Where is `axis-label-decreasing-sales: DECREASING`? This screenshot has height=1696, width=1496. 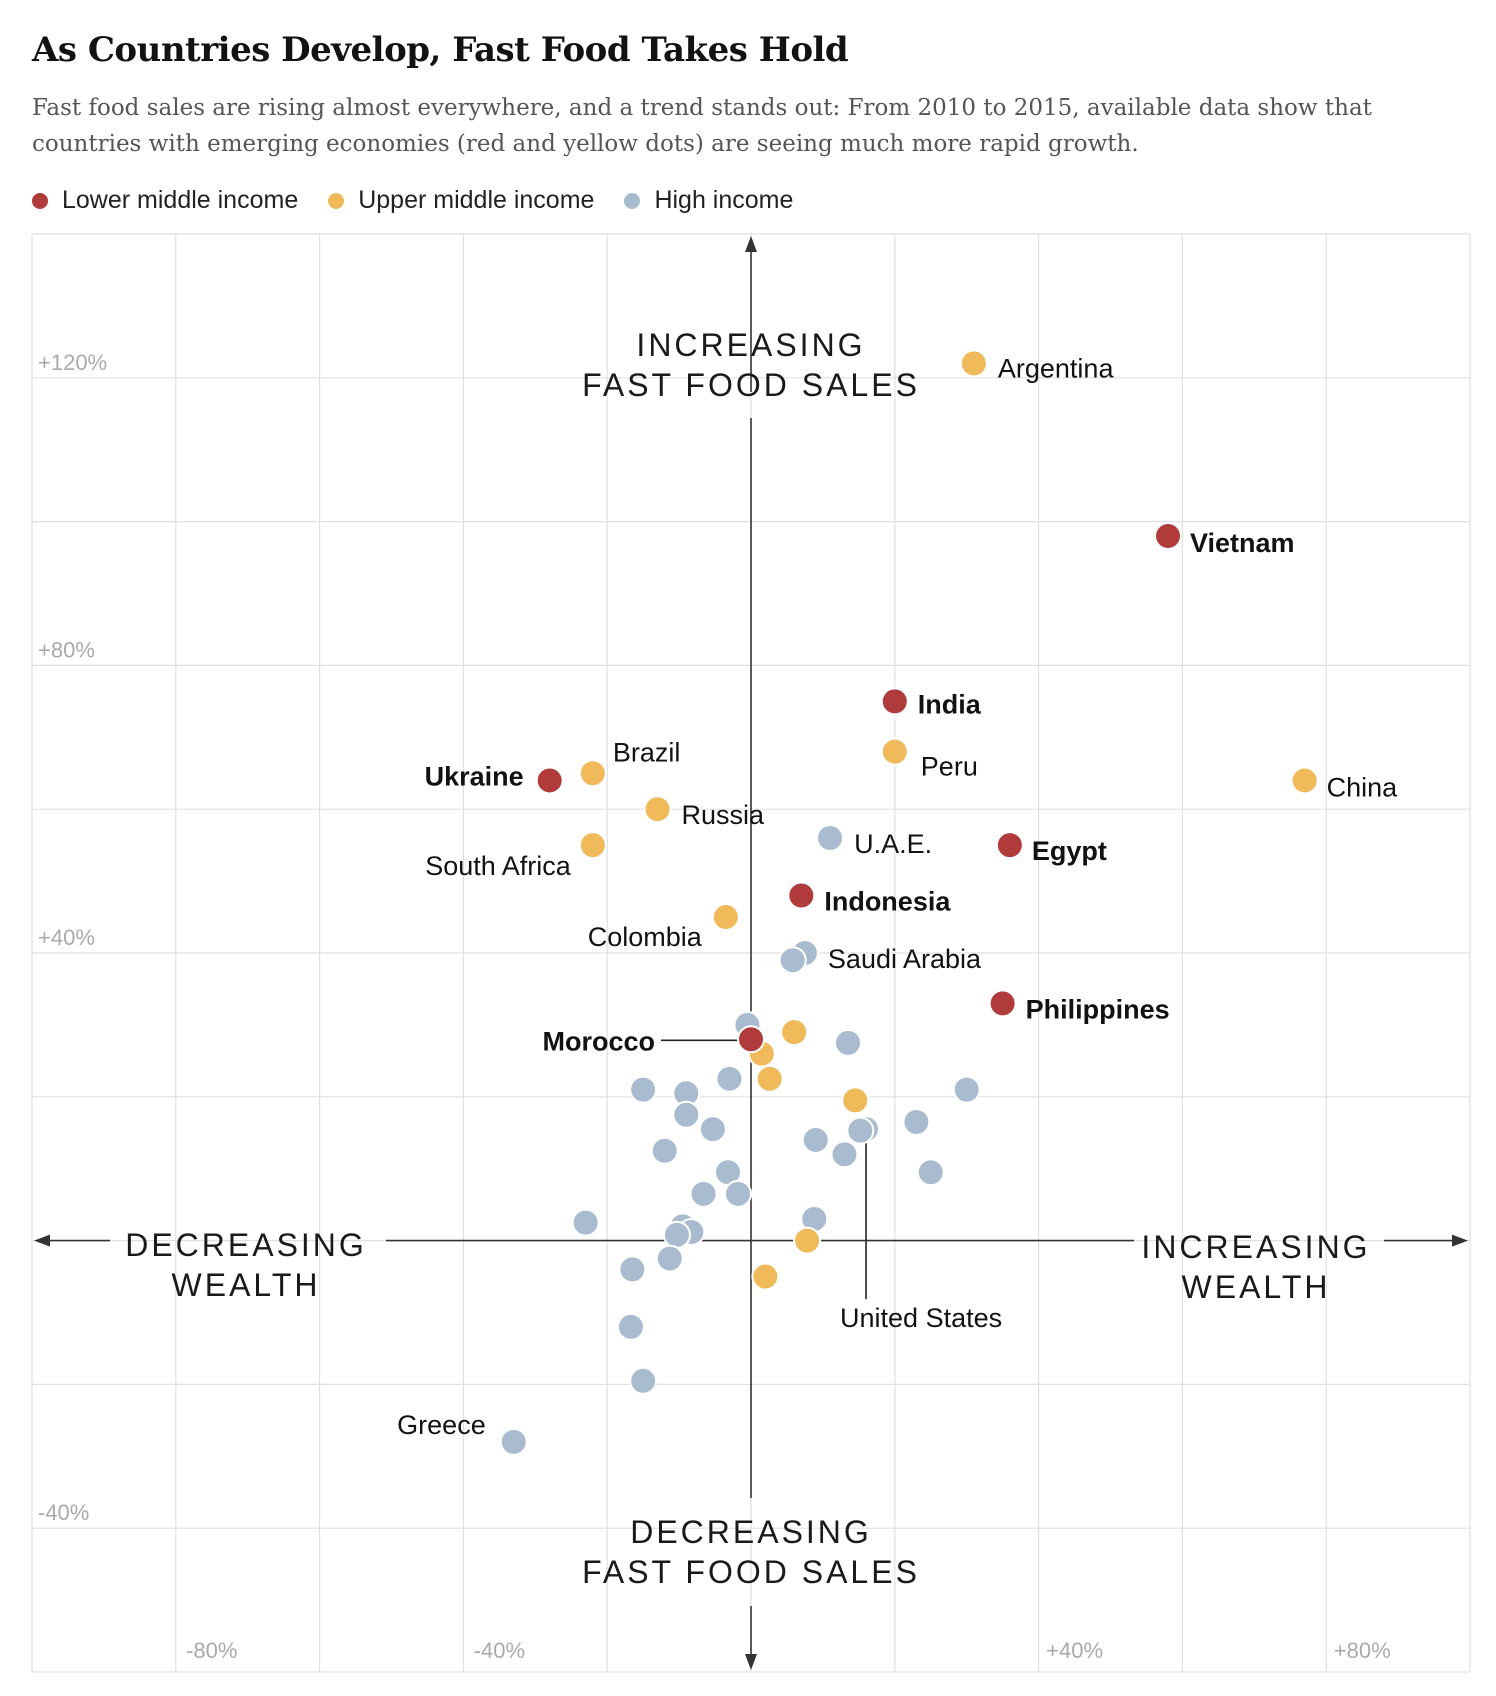
axis-label-decreasing-sales: DECREASING is located at coordinates (751, 1532).